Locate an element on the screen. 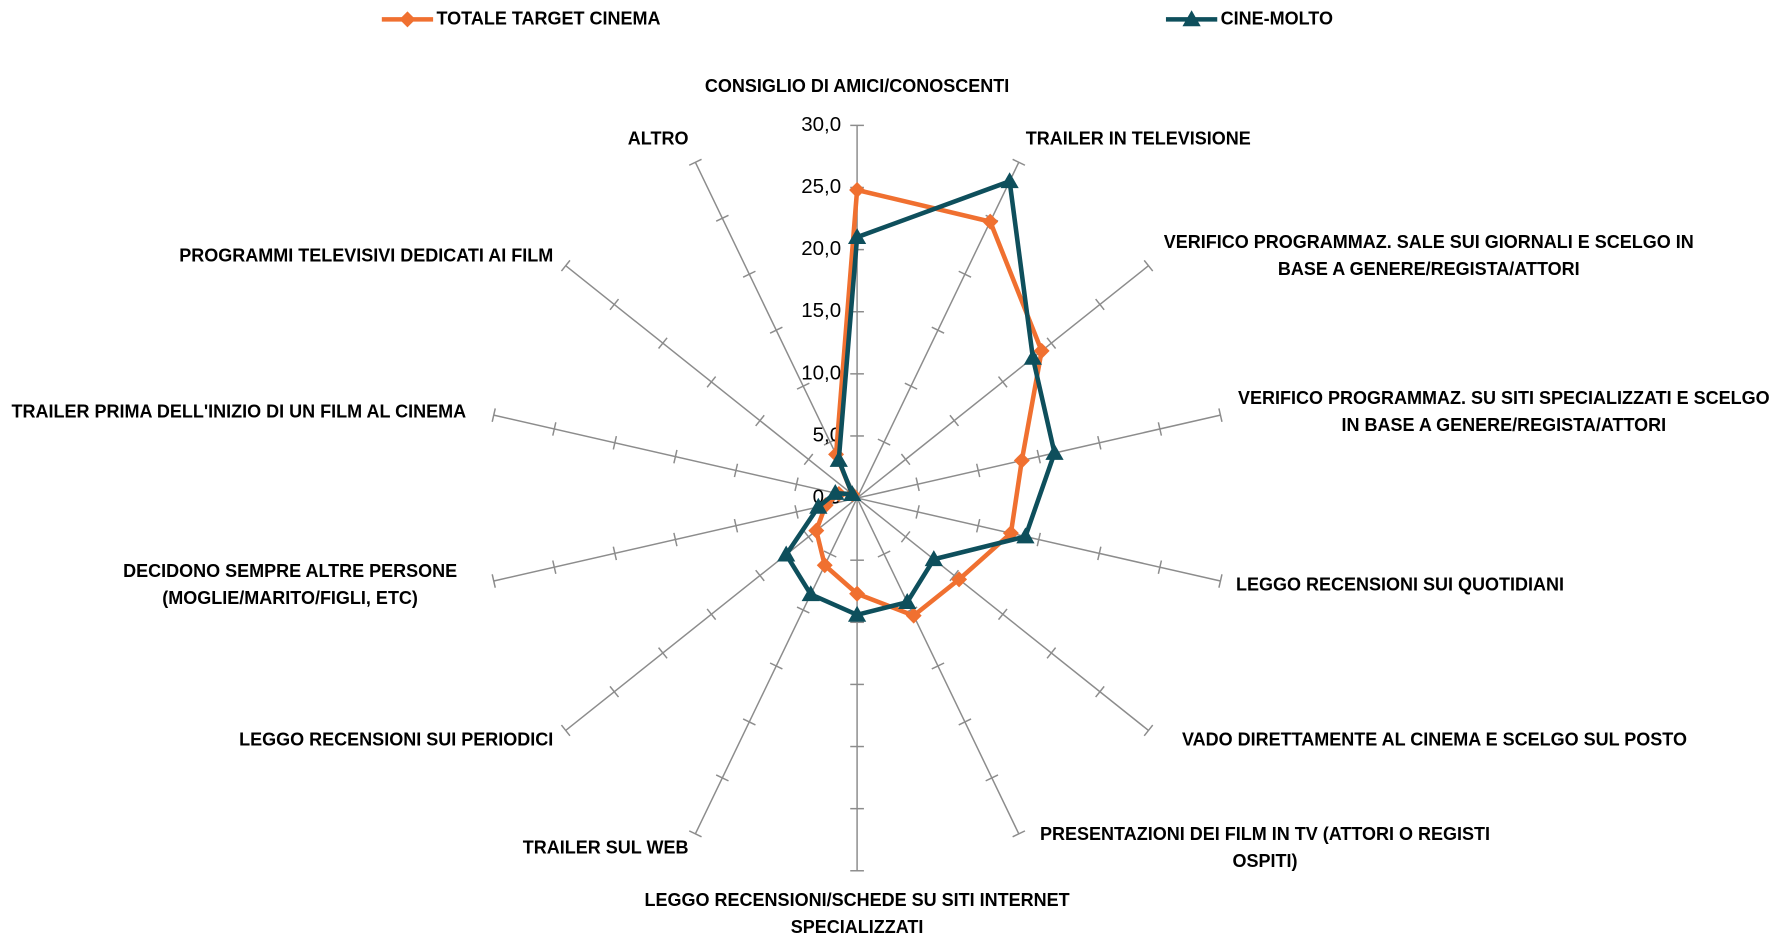 This screenshot has width=1778, height=946. category-label: ALTRO is located at coordinates (658, 138).